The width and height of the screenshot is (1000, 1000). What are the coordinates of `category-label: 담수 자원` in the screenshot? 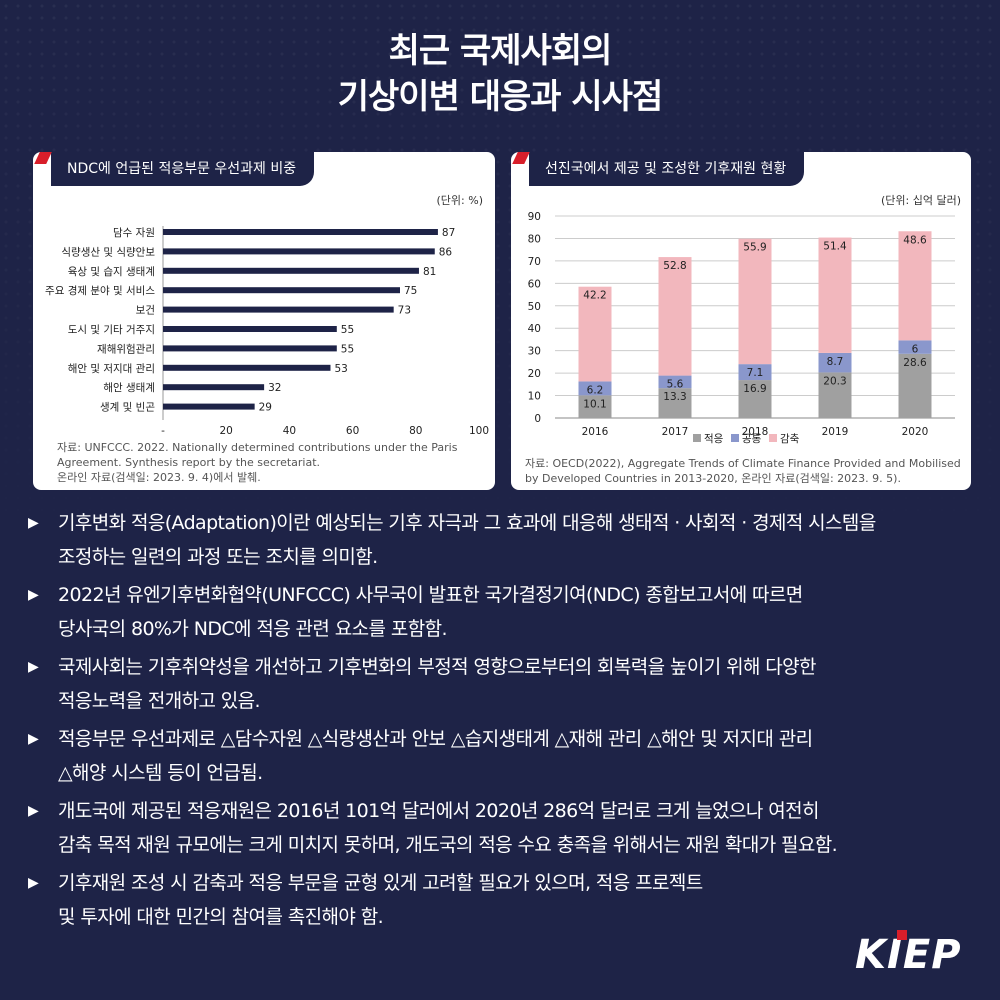 It's located at (134, 233).